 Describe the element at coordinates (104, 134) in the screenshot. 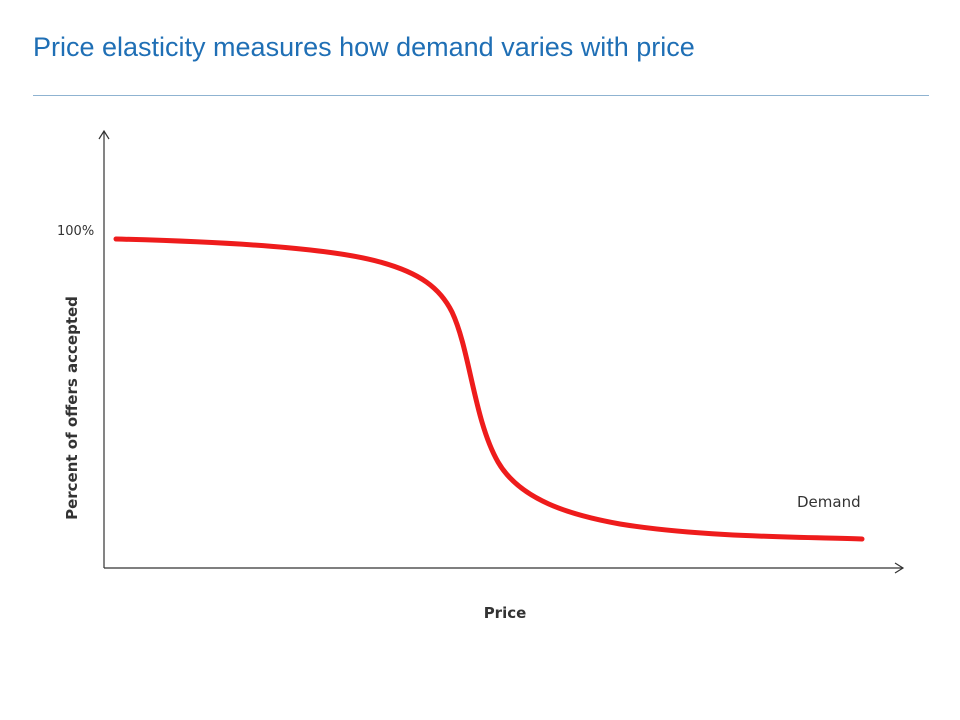

I see `y-axis-arrow` at that location.